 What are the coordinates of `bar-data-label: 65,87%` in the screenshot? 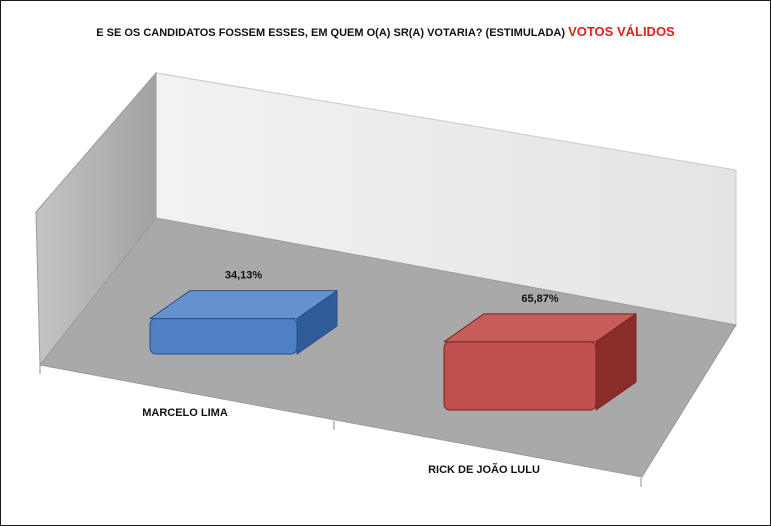 It's located at (540, 299).